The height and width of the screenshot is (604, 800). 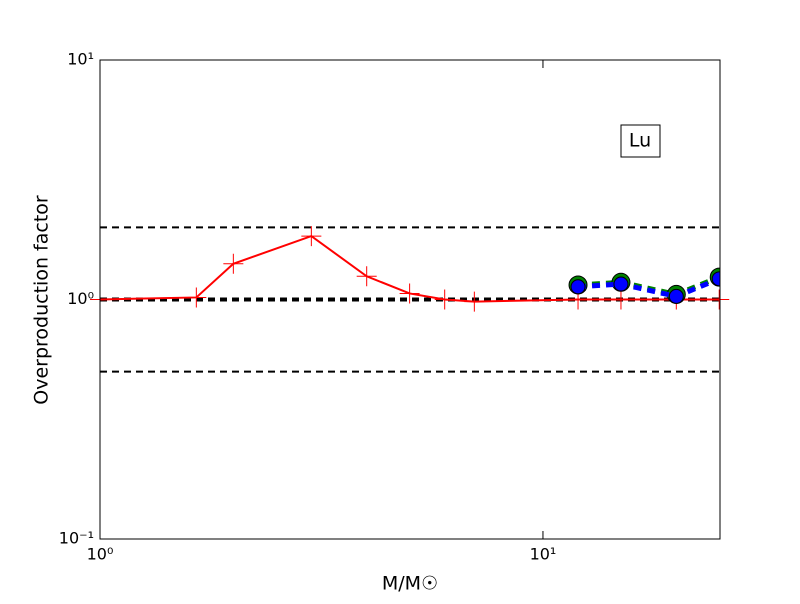 I want to click on annotation: Lu, so click(x=640, y=141).